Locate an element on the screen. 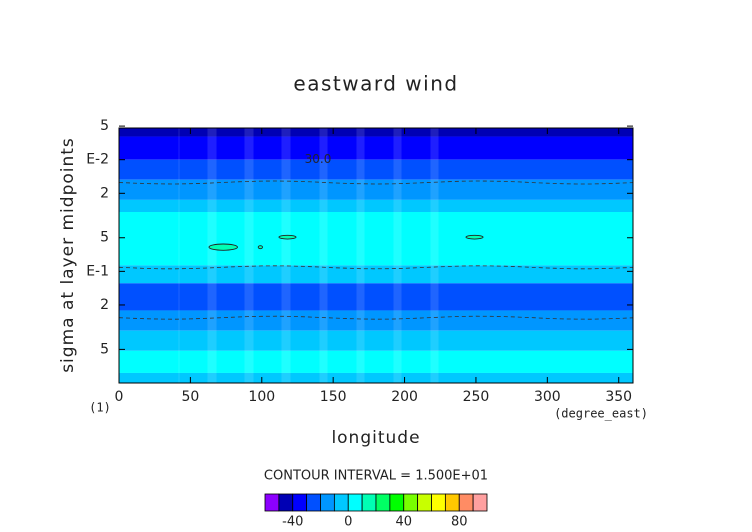  x-tick-label: 150 is located at coordinates (333, 397).